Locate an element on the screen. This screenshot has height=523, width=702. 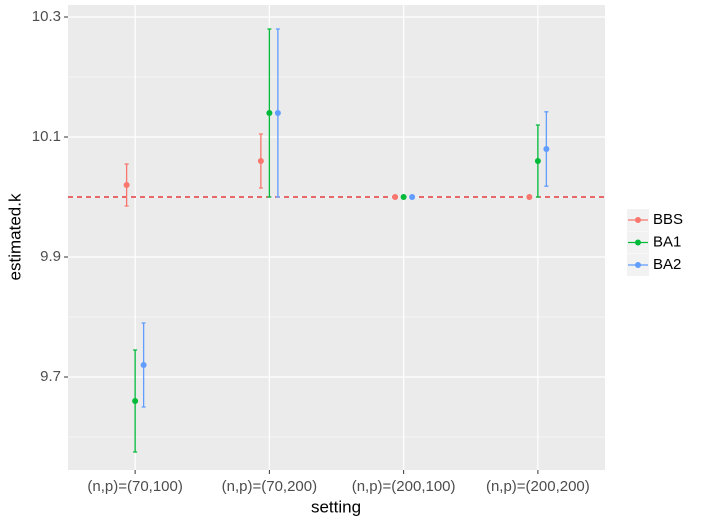
legend-label: BBS is located at coordinates (668, 219).